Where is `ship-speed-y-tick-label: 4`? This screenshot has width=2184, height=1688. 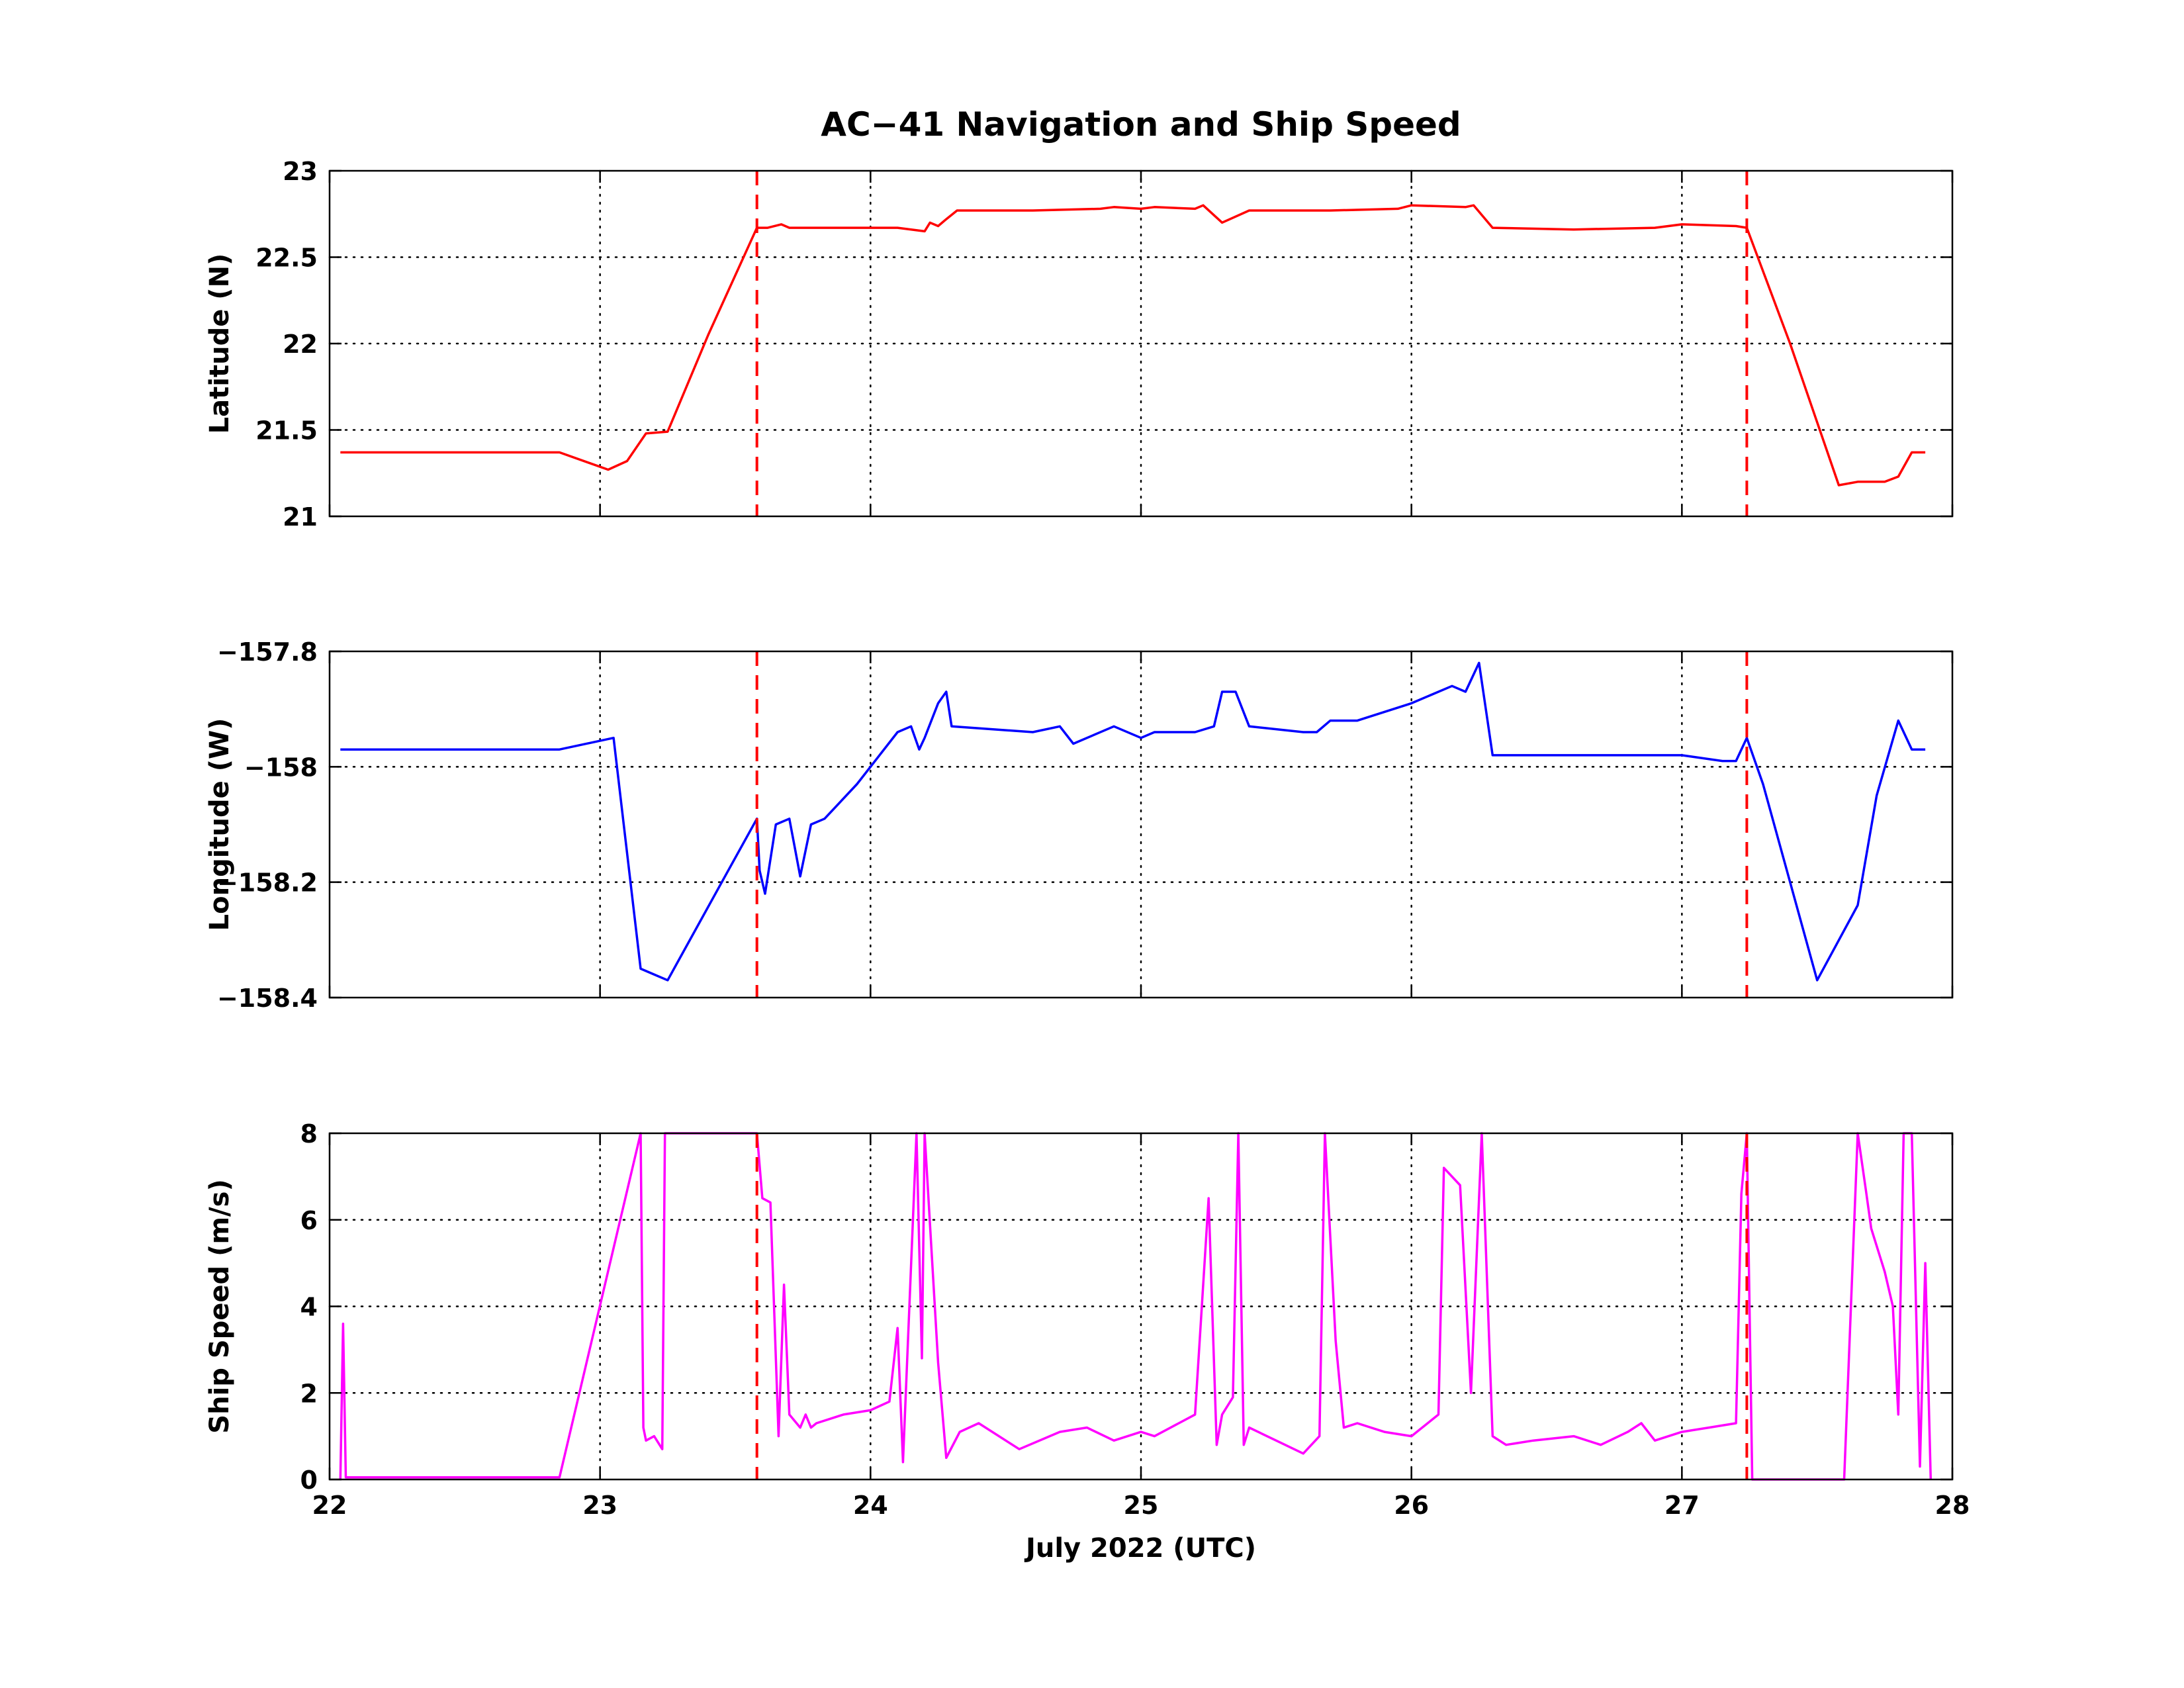
ship-speed-y-tick-label: 4 is located at coordinates (309, 1307).